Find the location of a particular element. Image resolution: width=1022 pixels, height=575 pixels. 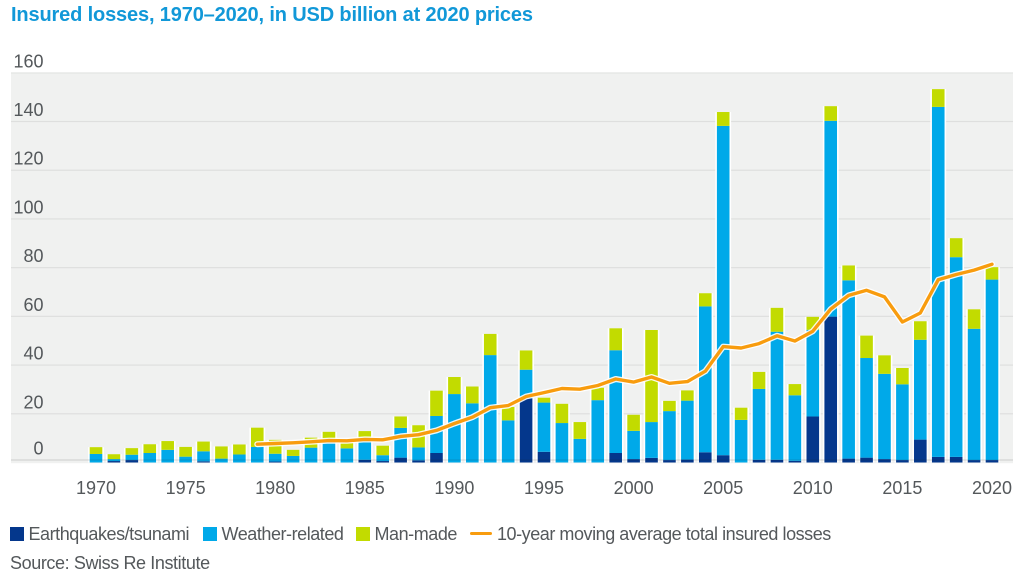

y-tick-label: 140 is located at coordinates (28, 110).